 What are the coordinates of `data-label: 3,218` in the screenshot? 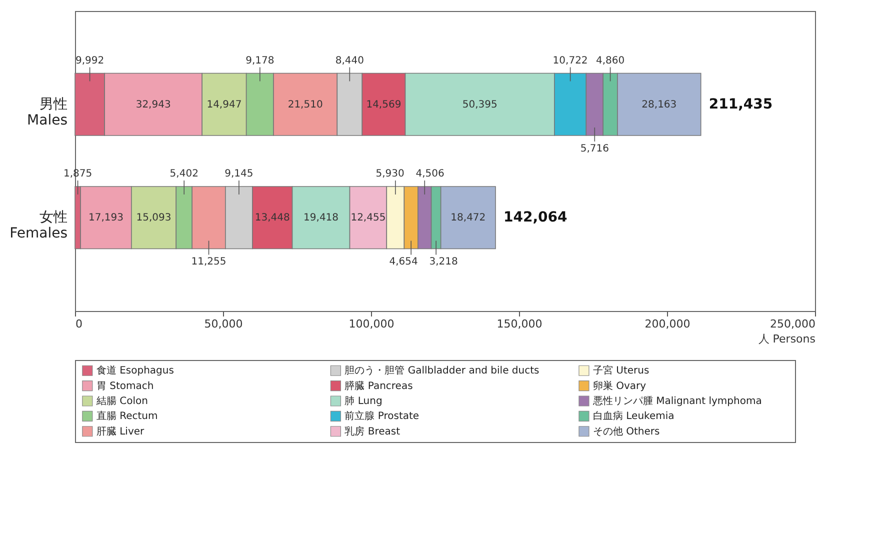 It's located at (443, 262).